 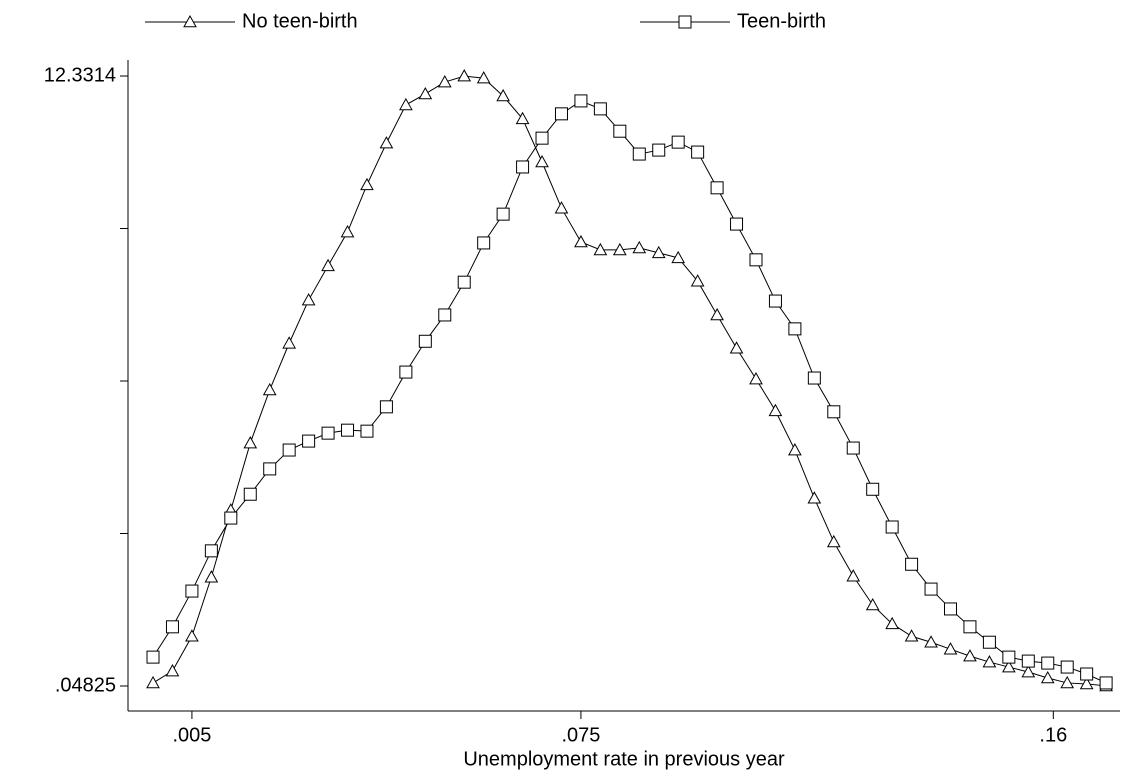 What do you see at coordinates (191, 735) in the screenshot?
I see `x-tick-label: .005` at bounding box center [191, 735].